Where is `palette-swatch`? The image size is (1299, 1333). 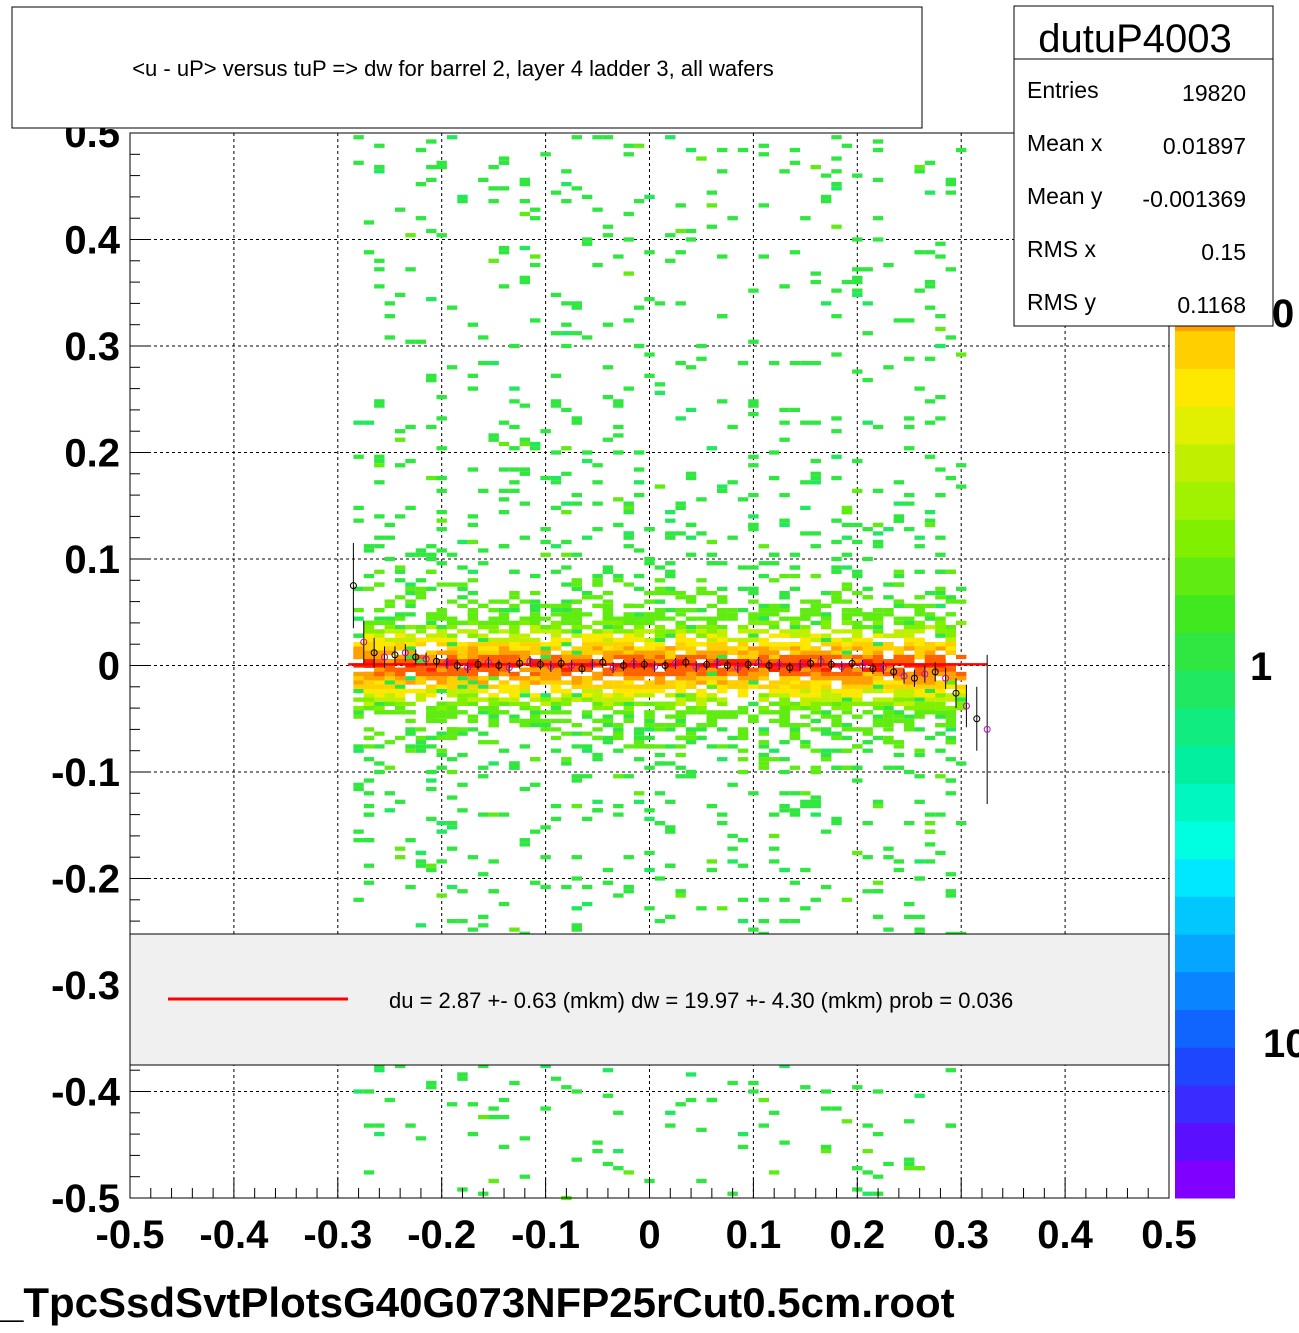
palette-swatch is located at coordinates (1205, 1066).